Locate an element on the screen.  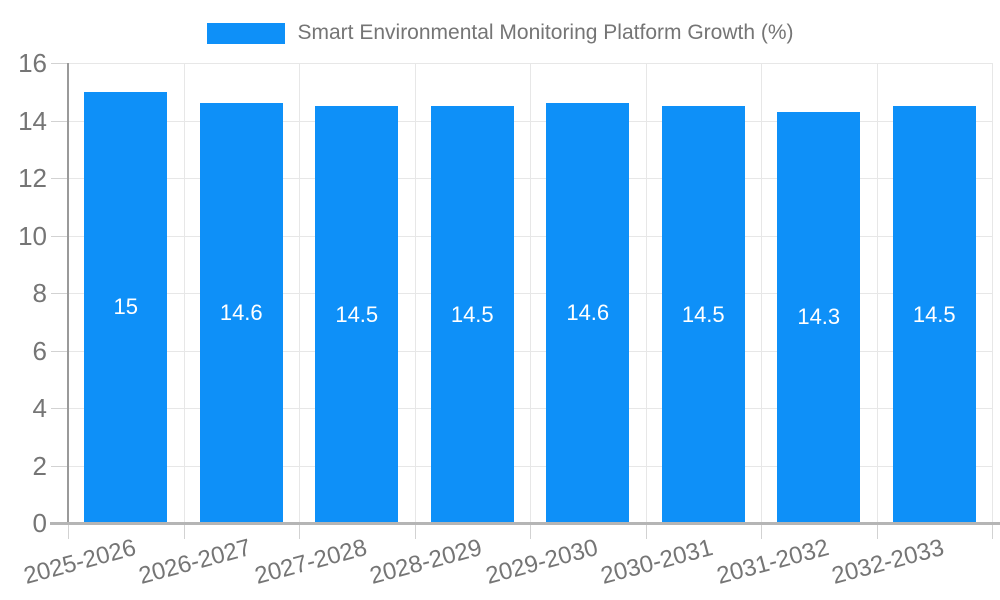
y-axis-tick-label: 4 is located at coordinates (39, 408).